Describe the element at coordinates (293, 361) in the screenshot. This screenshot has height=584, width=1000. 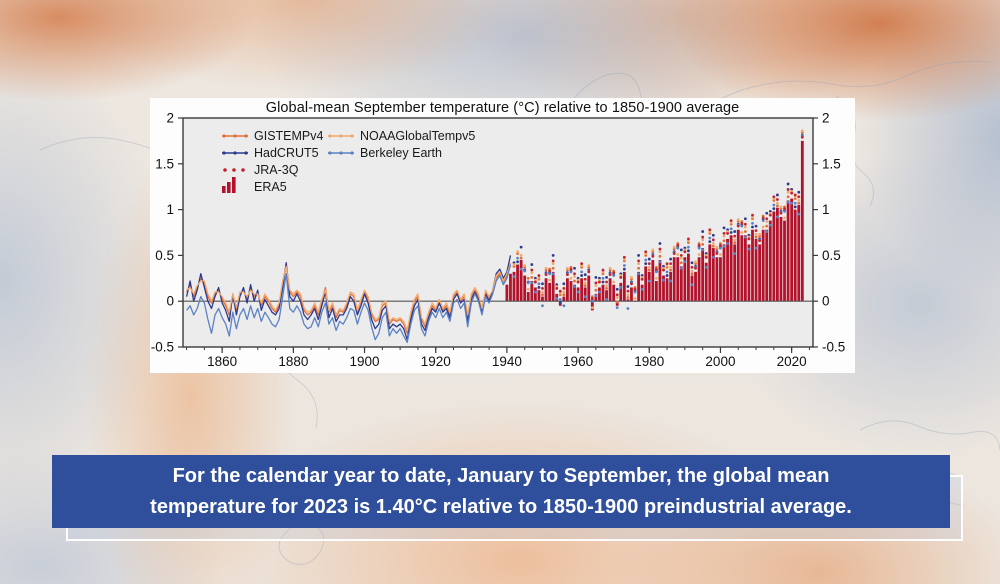
I see `svg-text: 1880` at that location.